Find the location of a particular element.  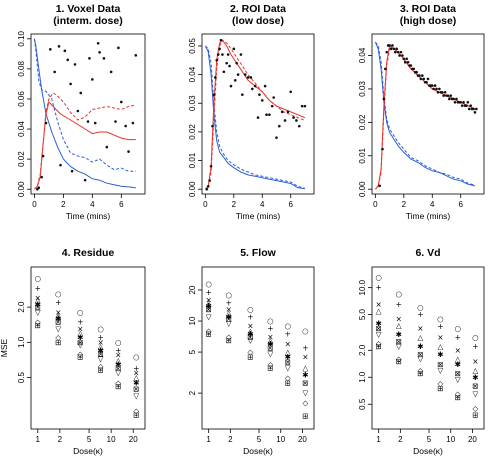

panel-title: (low dose) is located at coordinates (258, 21).